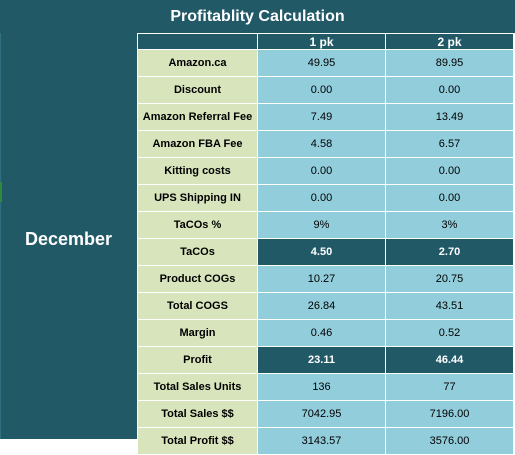 The height and width of the screenshot is (455, 515). Describe the element at coordinates (197, 117) in the screenshot. I see `row-label-cell: Amazon Referral Fee` at that location.